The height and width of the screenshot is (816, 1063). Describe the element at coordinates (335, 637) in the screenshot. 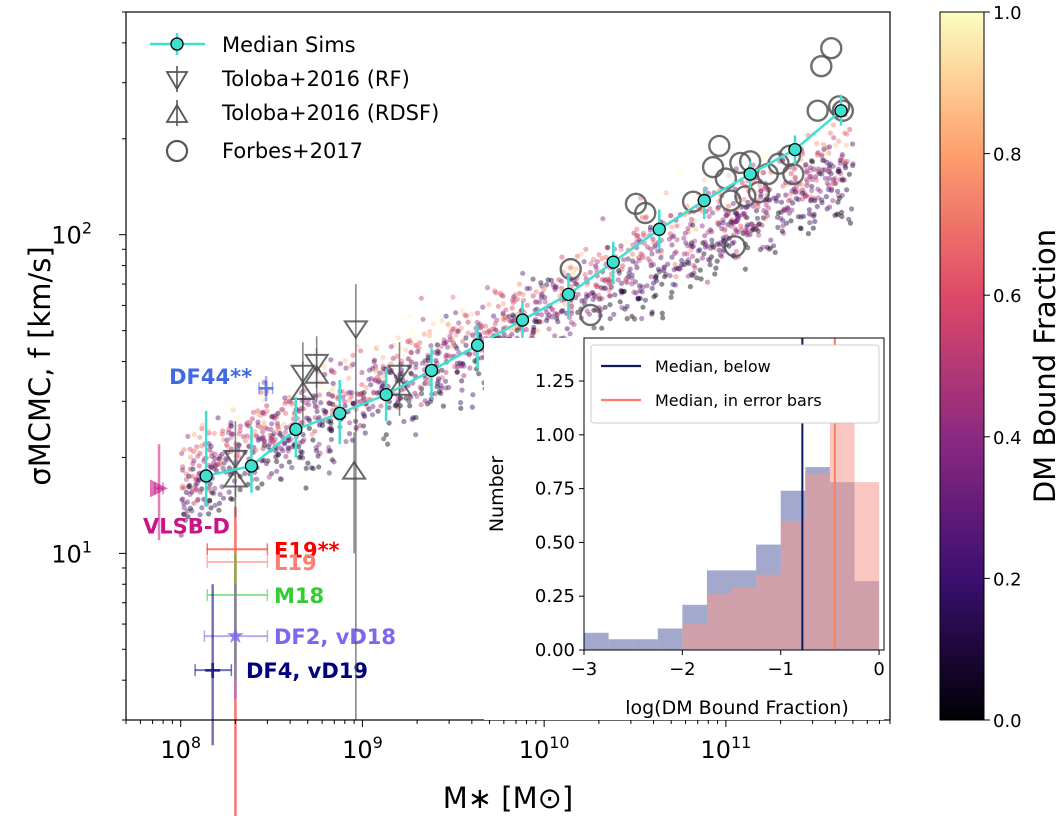

I see `obs-label: DF2, vD18` at that location.